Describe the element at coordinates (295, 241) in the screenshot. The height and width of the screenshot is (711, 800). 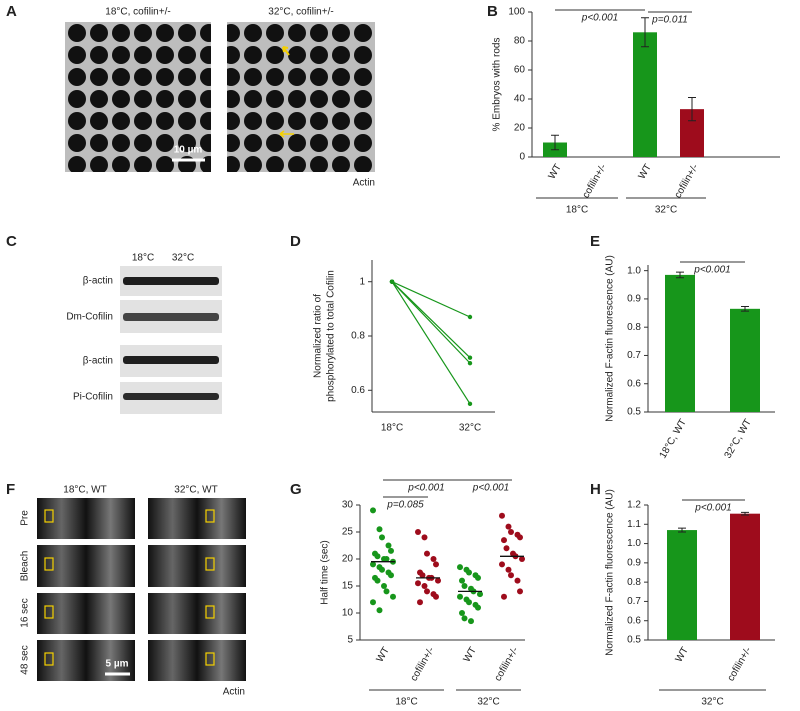
I see `panel-letter: D` at that location.